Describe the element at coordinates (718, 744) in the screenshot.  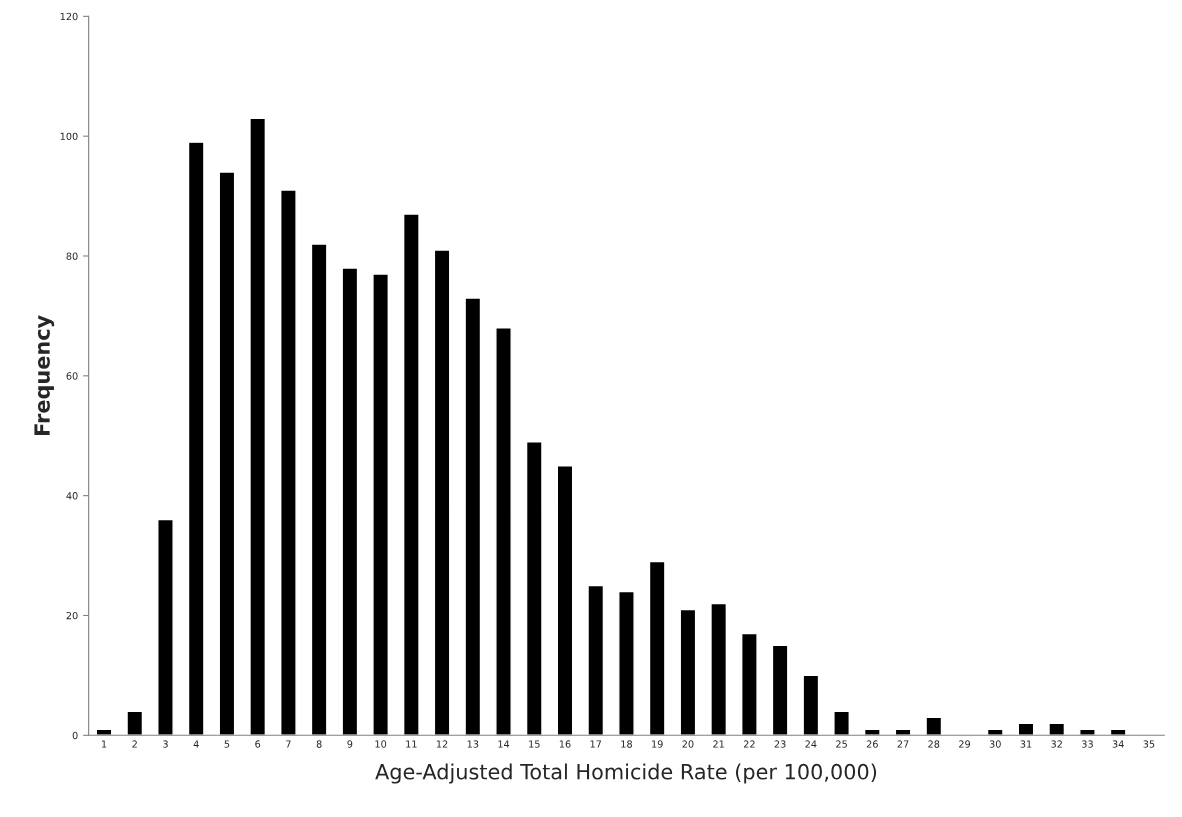
I see `x-tick-label: 21` at that location.